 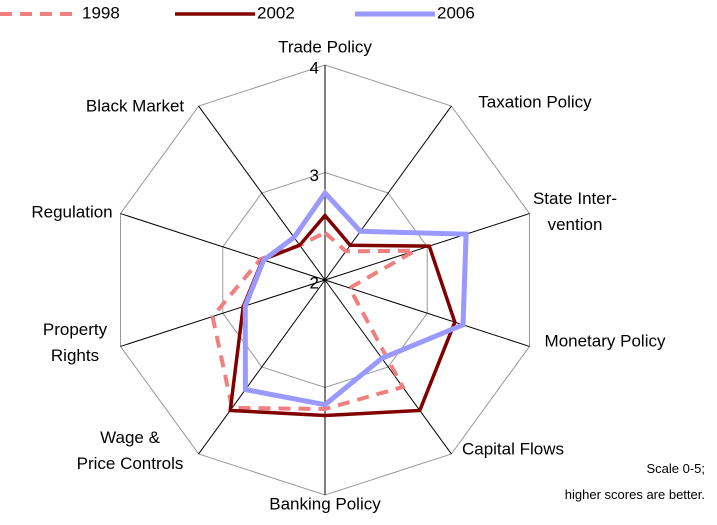 I want to click on tick-label: 4, so click(x=314, y=67).